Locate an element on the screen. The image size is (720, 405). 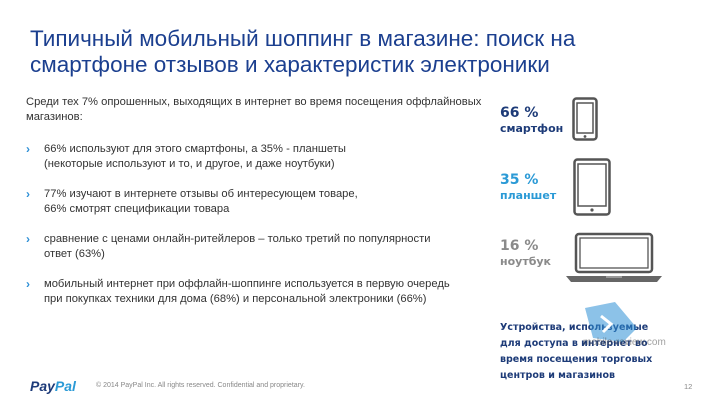
stat-tablet: 35 % планшет is located at coordinates (528, 188).